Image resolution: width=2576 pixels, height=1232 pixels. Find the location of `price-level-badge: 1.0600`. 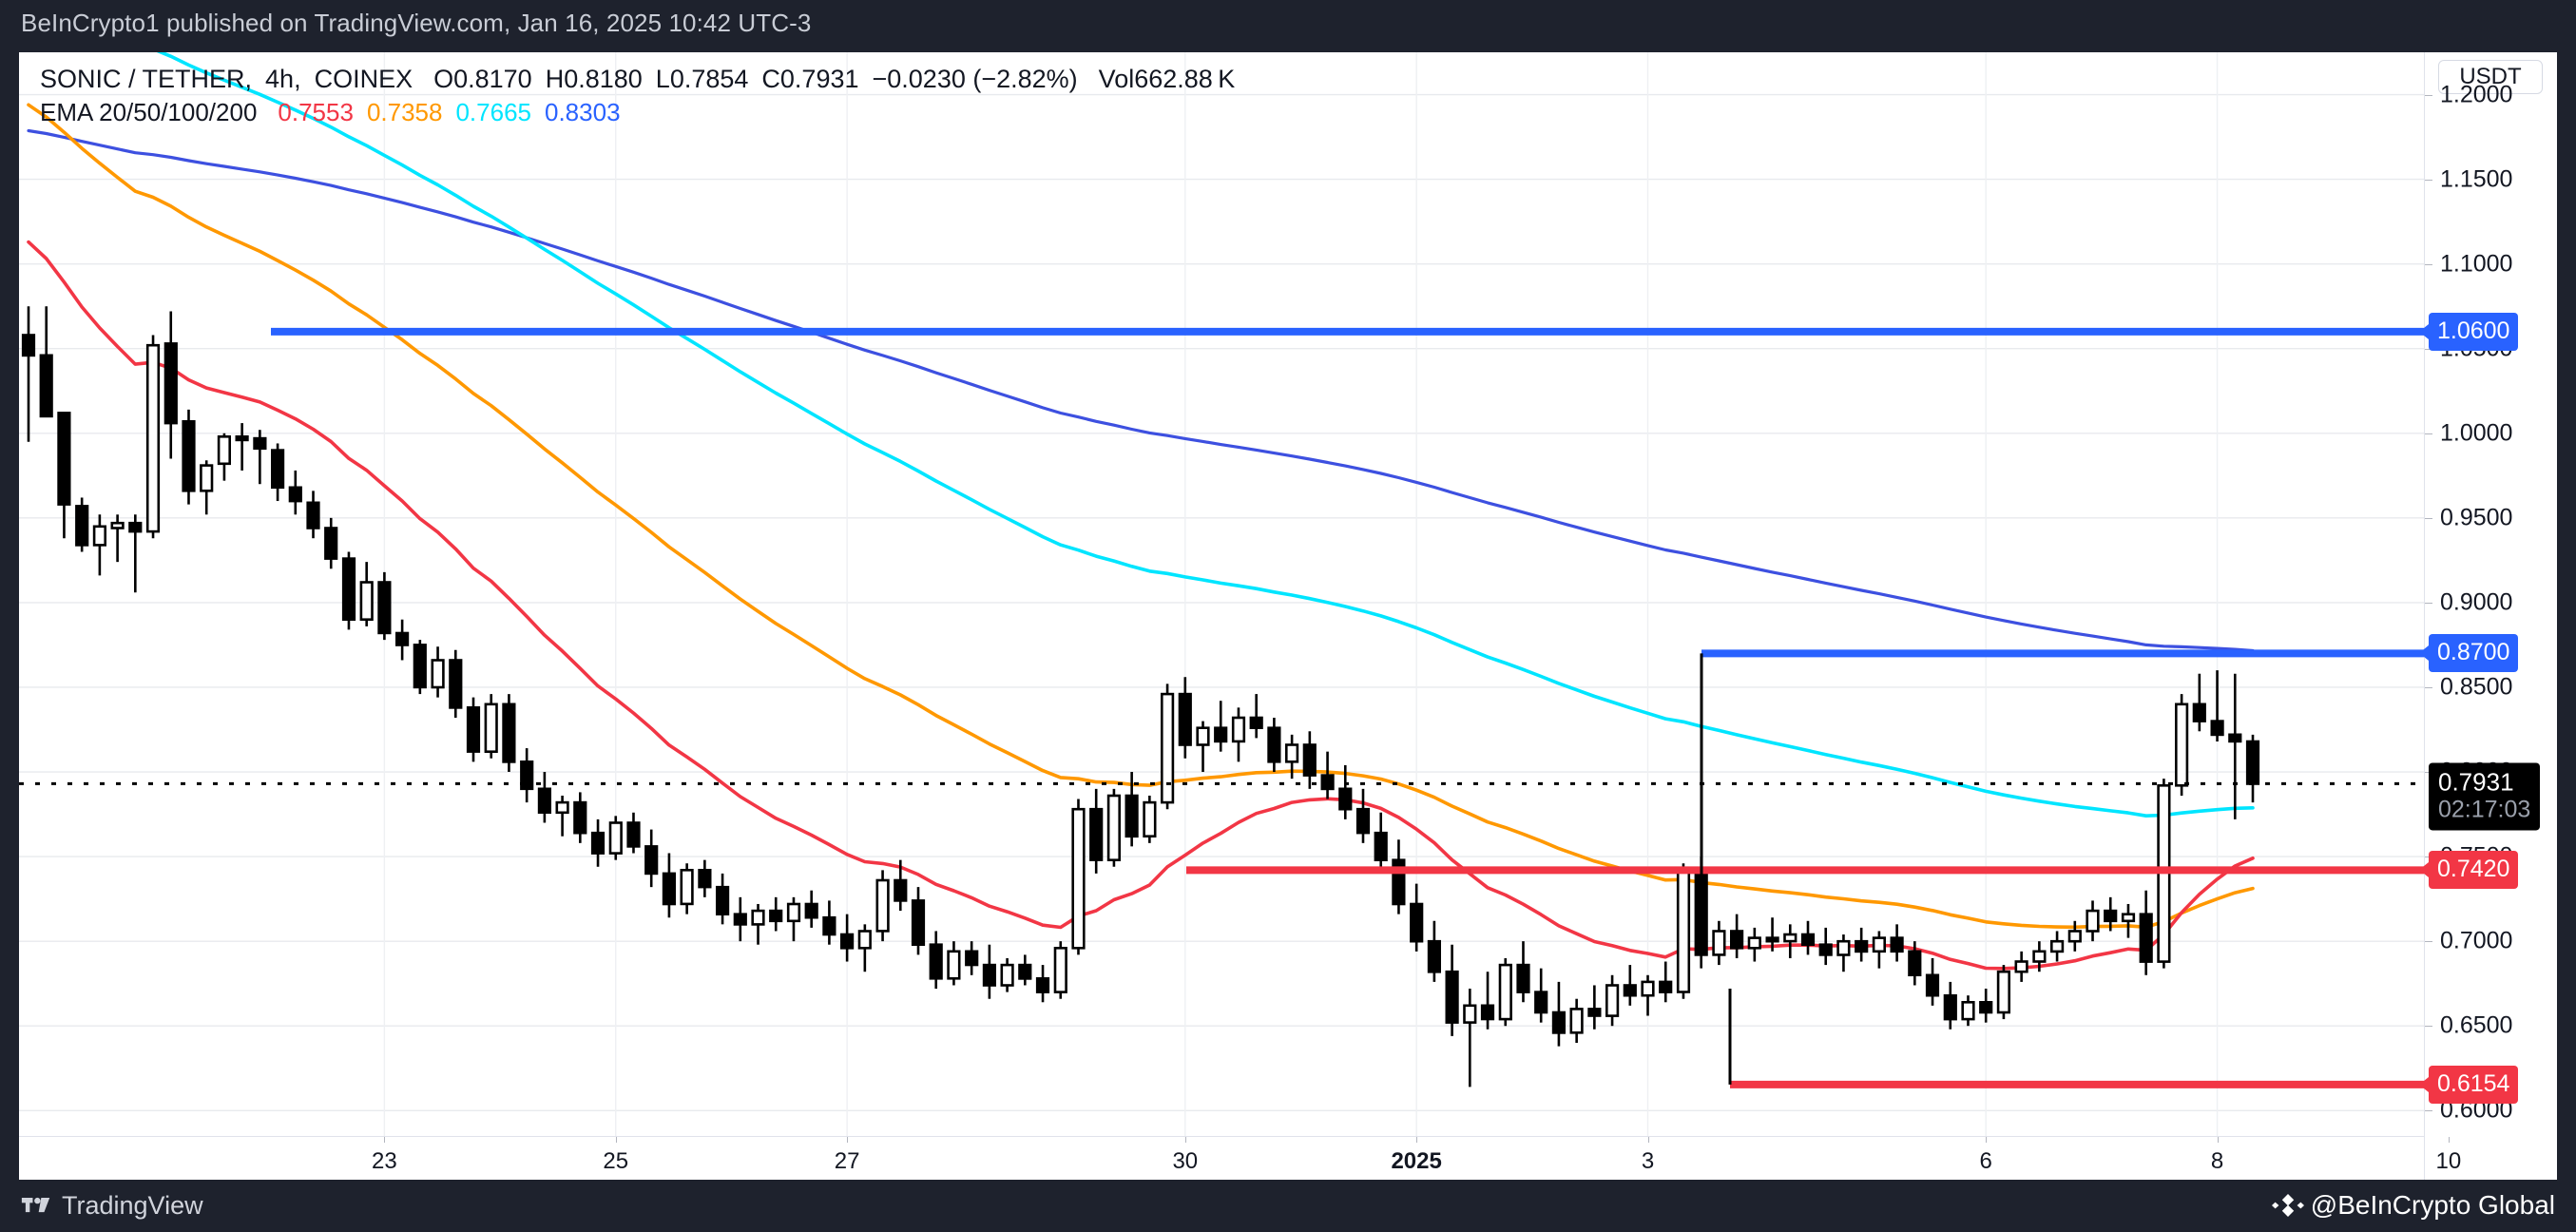

price-level-badge: 1.0600 is located at coordinates (2469, 331).